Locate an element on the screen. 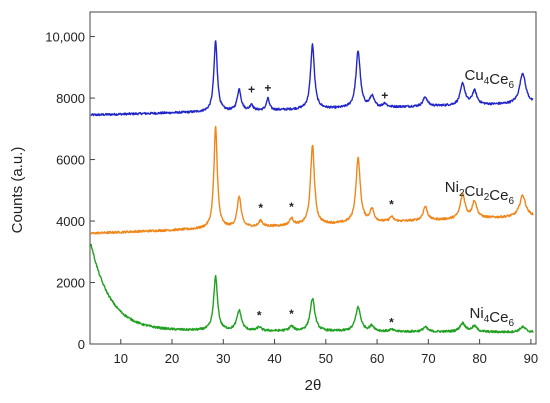  x-tick-label: 50 is located at coordinates (326, 358).